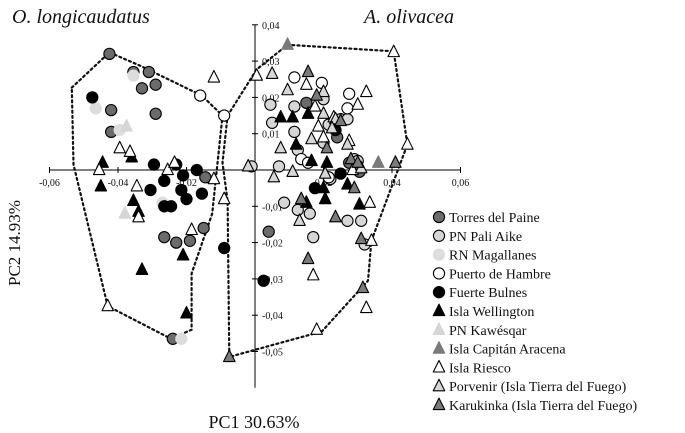 The width and height of the screenshot is (685, 433). What do you see at coordinates (186, 183) in the screenshot?
I see `x-tick-label: -0,02` at bounding box center [186, 183].